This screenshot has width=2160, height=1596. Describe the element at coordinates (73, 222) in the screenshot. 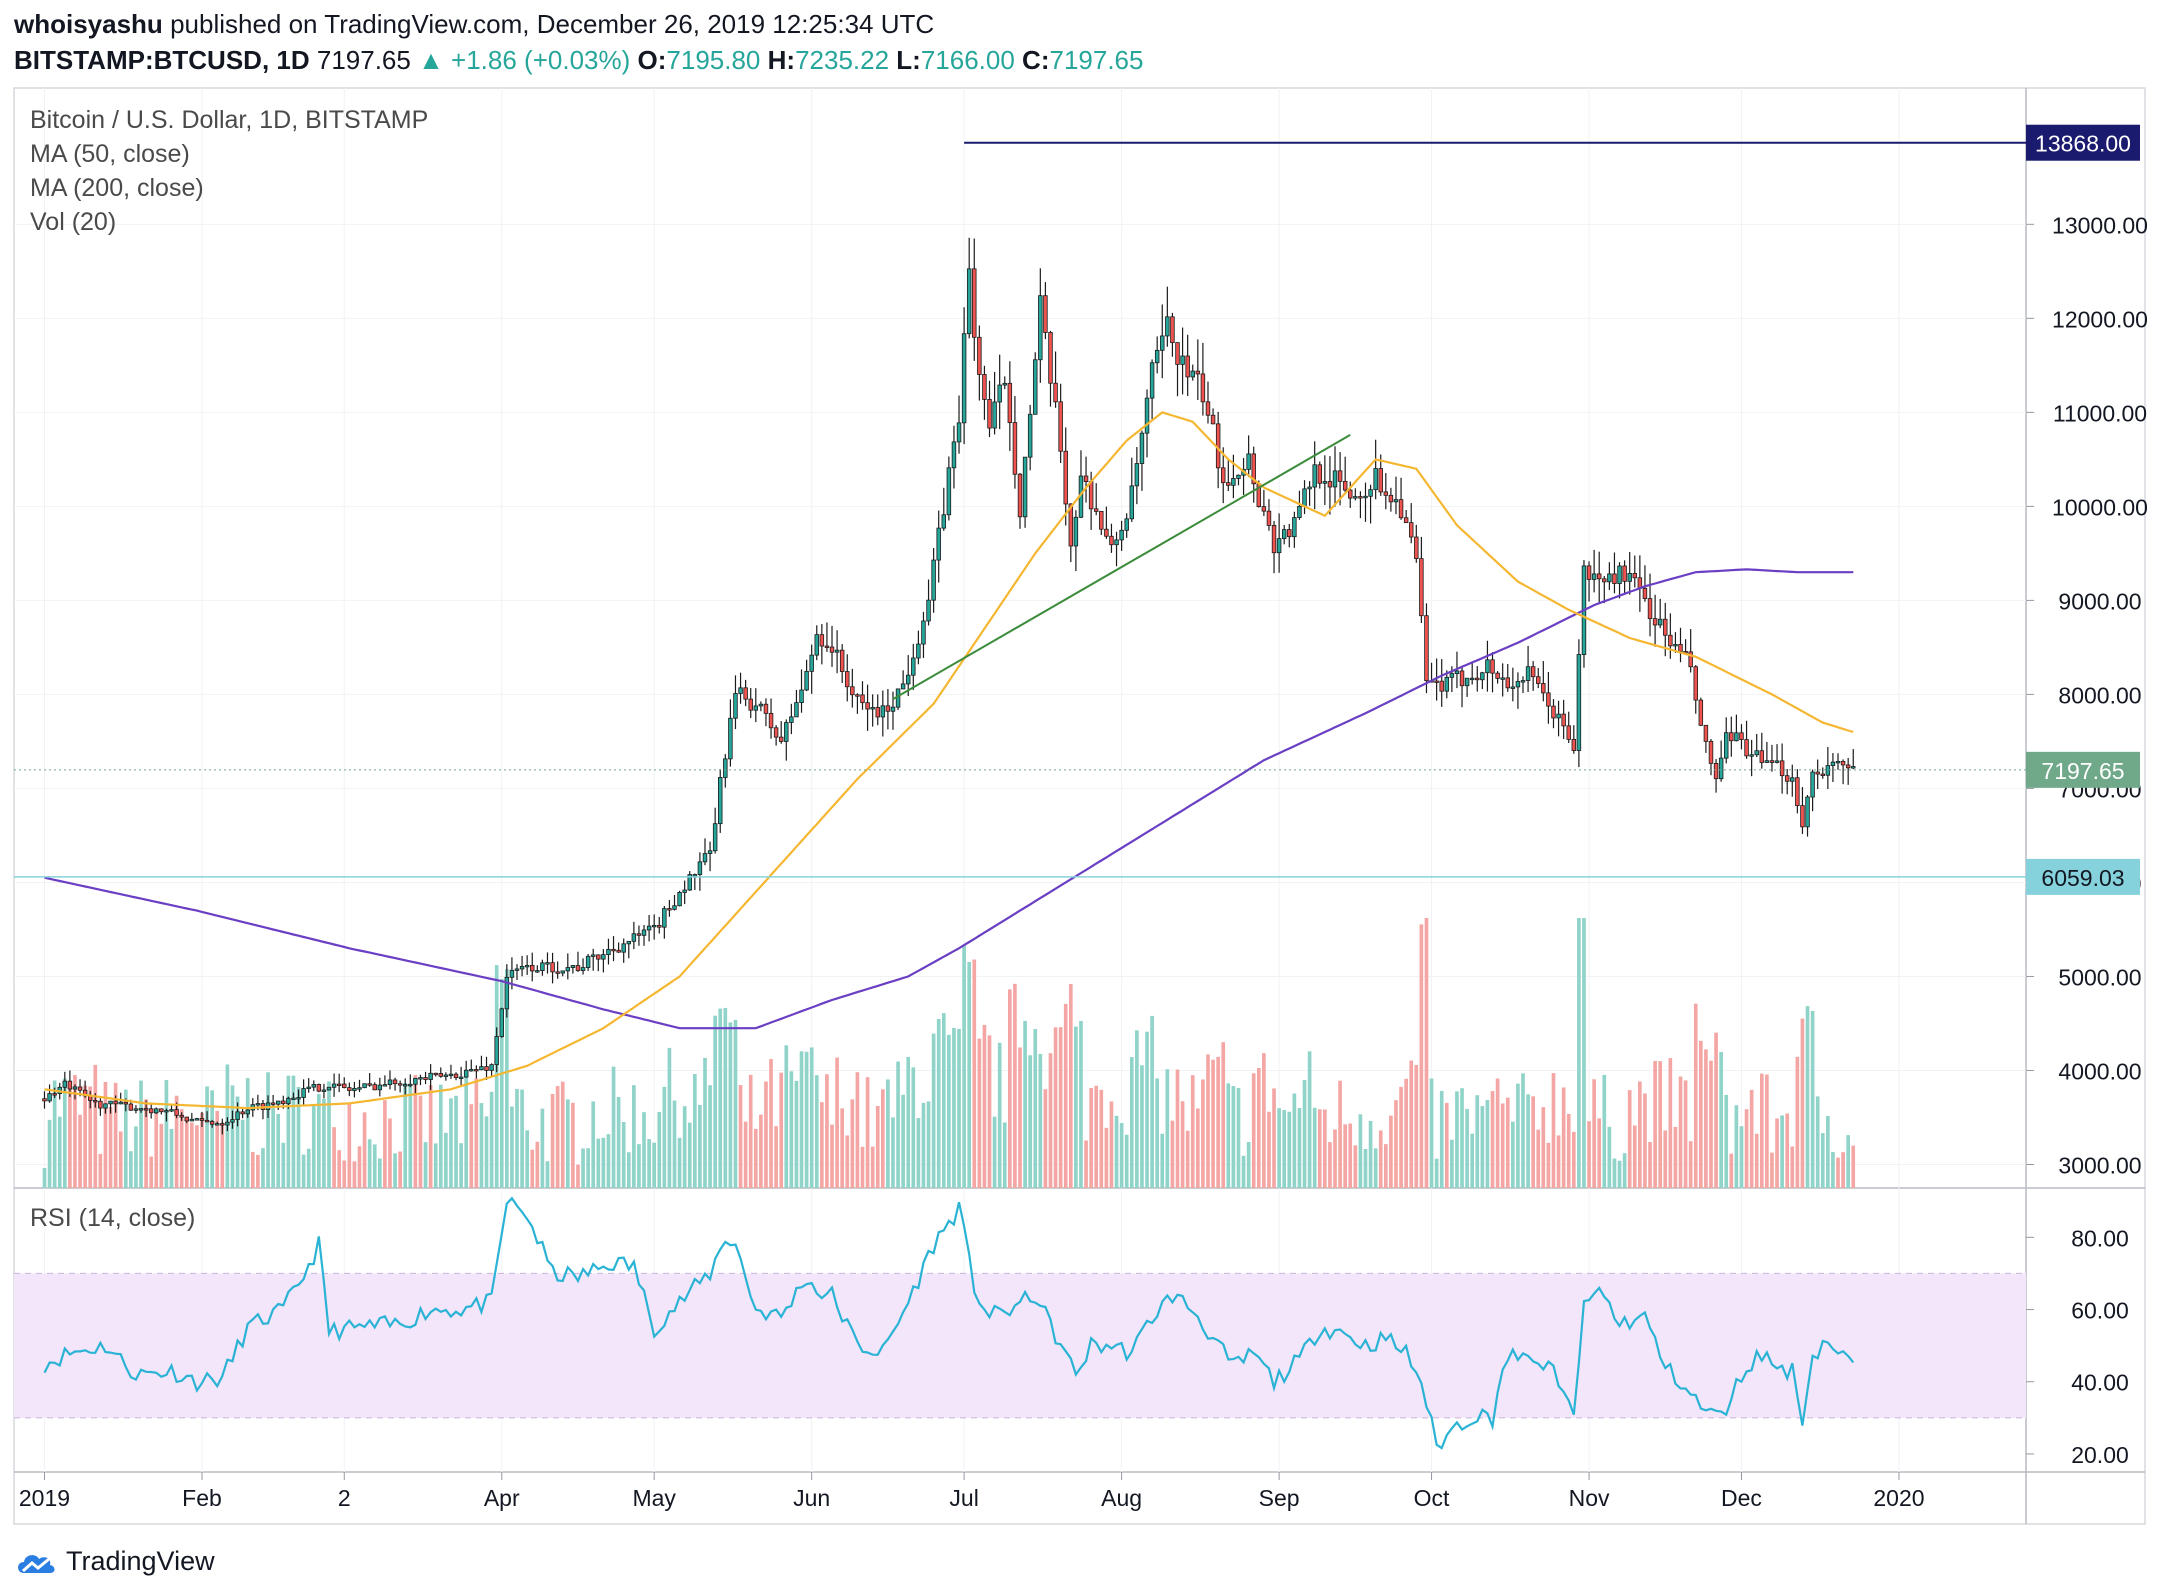

I see `legend-volume: Vol (20)` at that location.